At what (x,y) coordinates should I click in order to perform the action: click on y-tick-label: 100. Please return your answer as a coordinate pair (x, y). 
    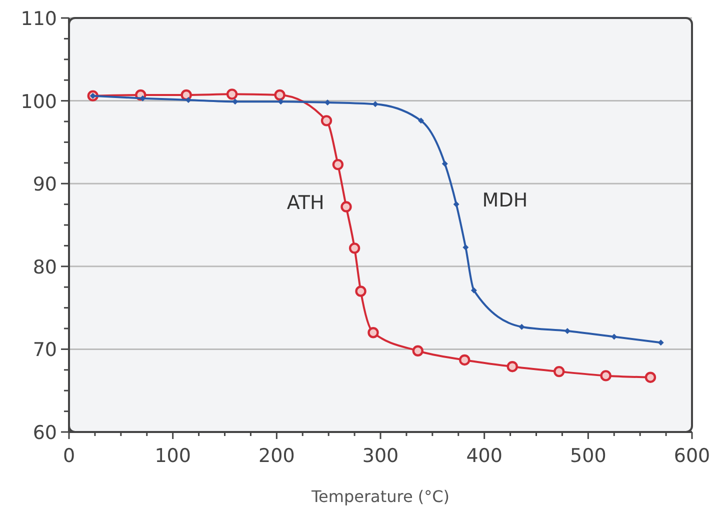
    Looking at the image, I should click on (38, 101).